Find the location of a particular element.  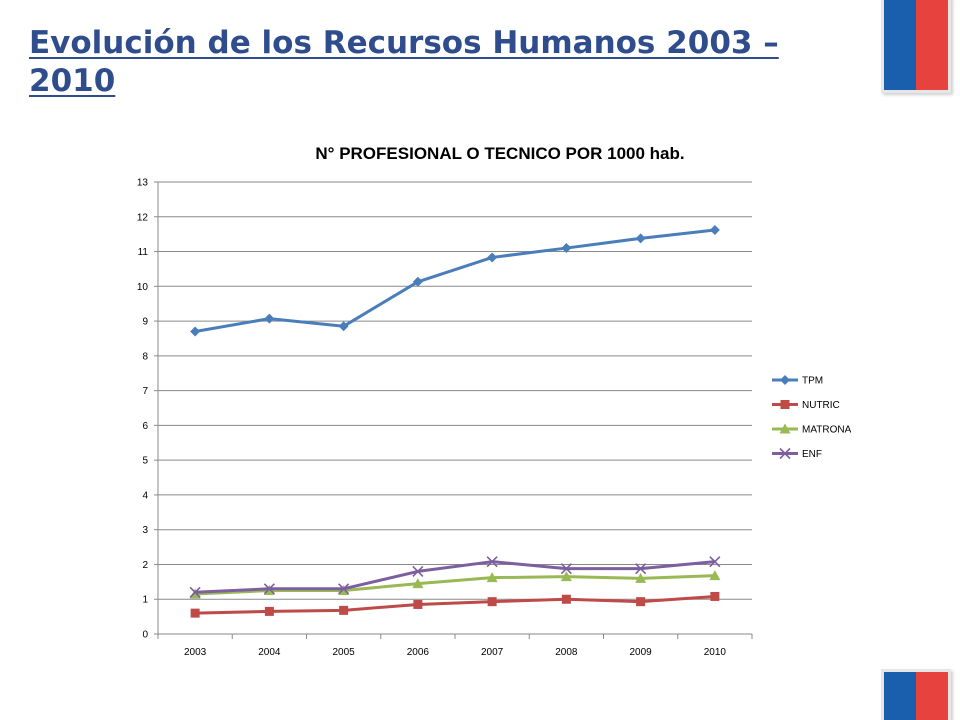

x-tick-label: 2006 is located at coordinates (418, 652).